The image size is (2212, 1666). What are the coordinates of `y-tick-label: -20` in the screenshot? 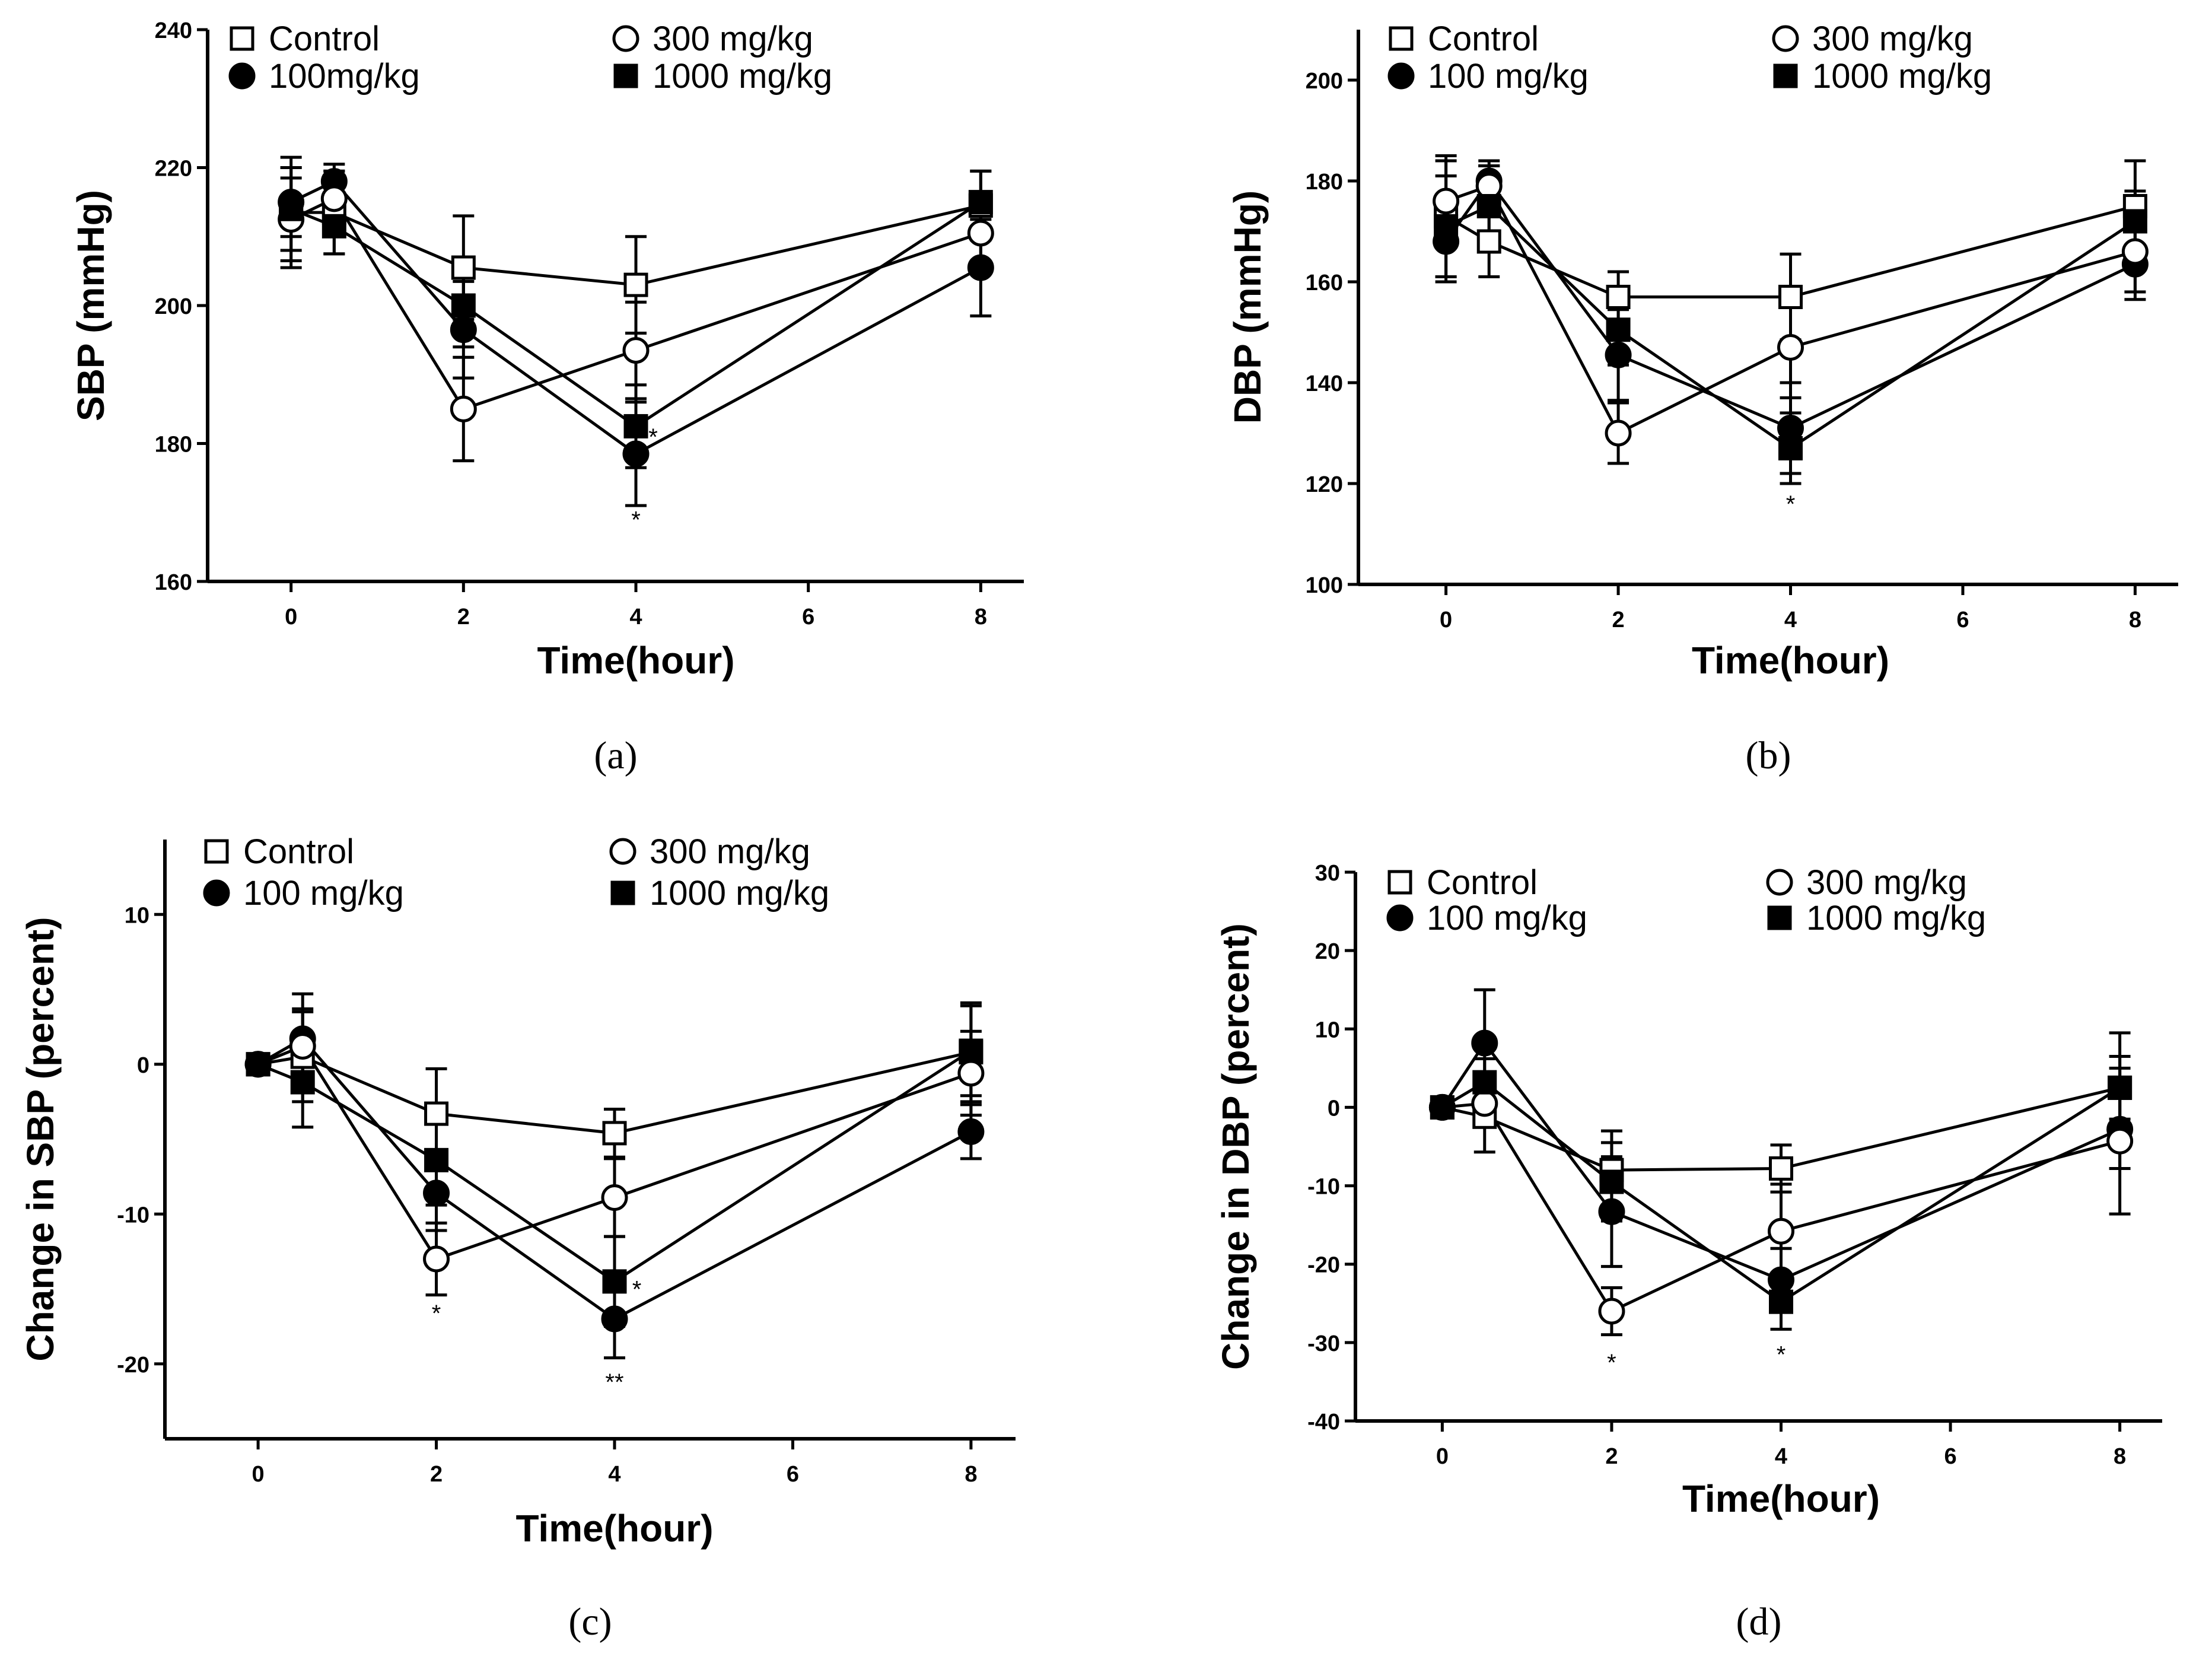 It's located at (133, 1365).